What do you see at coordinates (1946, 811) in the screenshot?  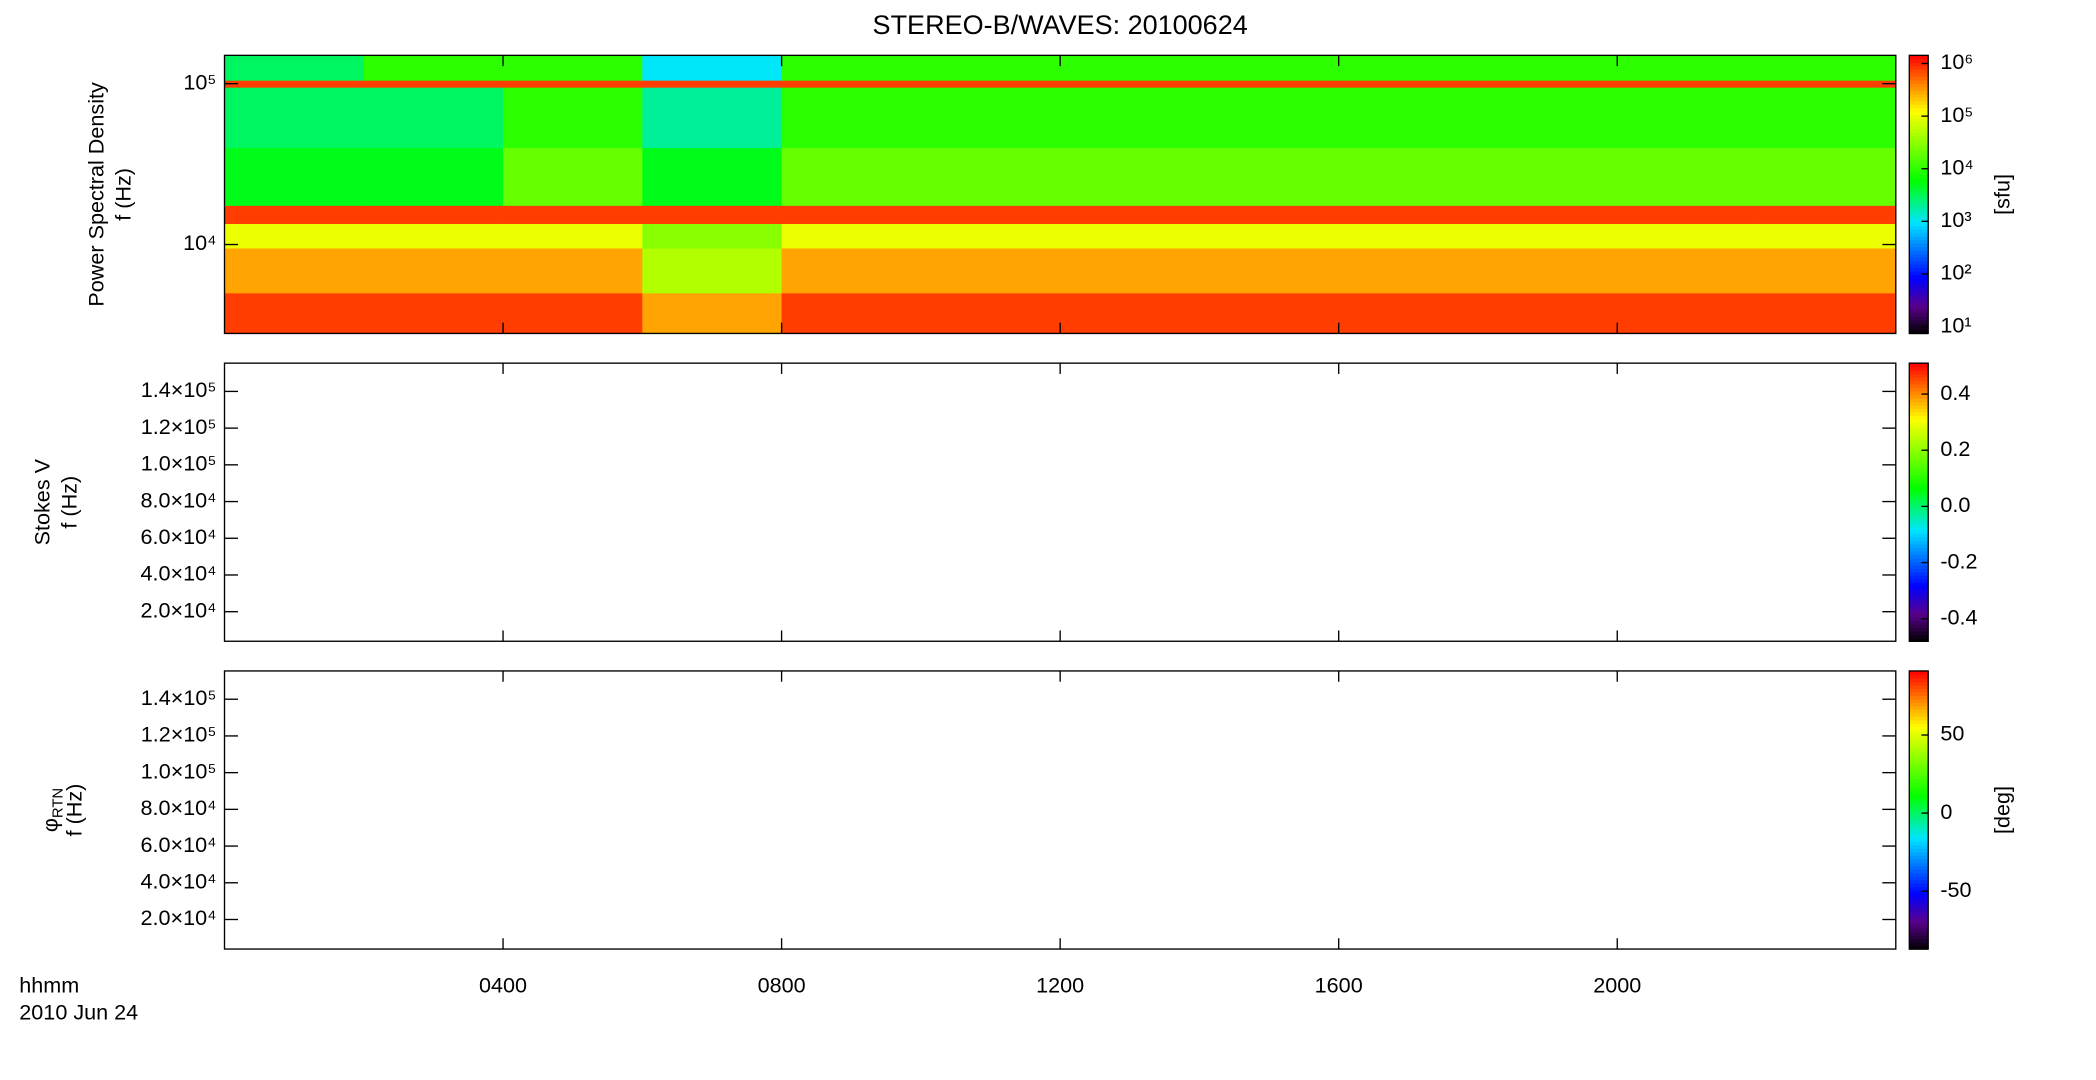 I see `colorbar-tick-label: 0` at bounding box center [1946, 811].